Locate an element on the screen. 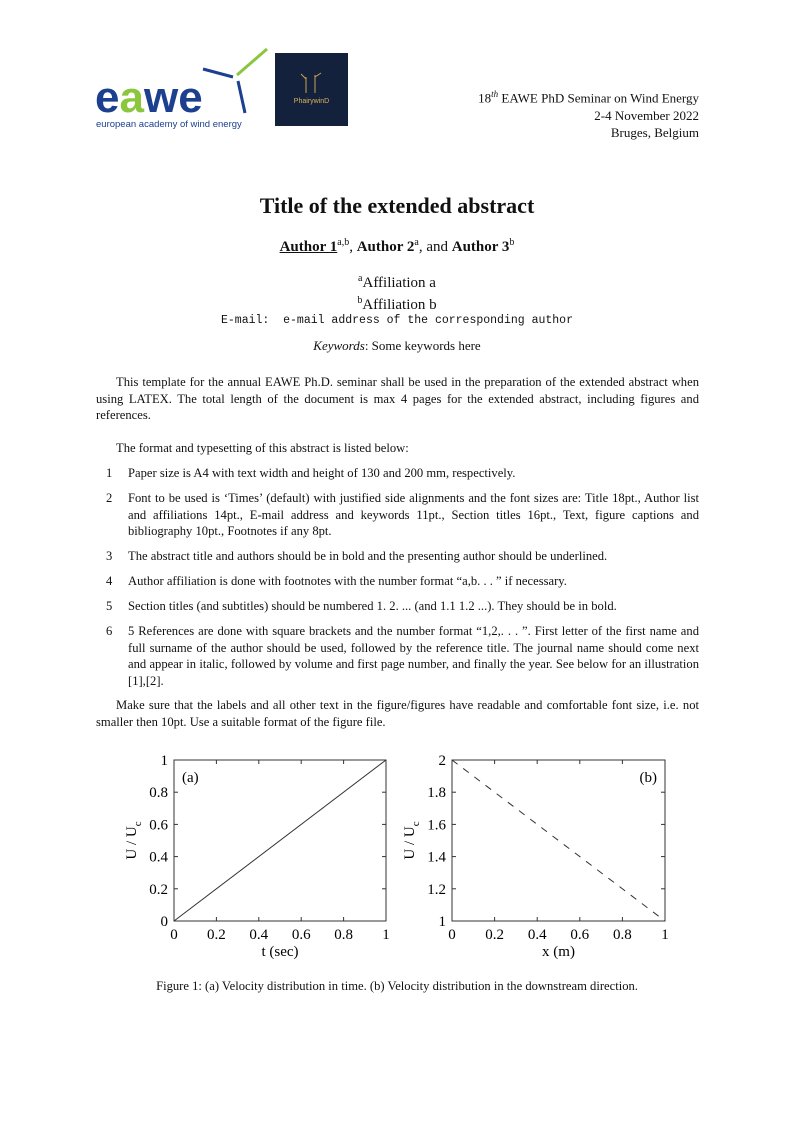  y-tick-label: 0.4 is located at coordinates (158, 858).